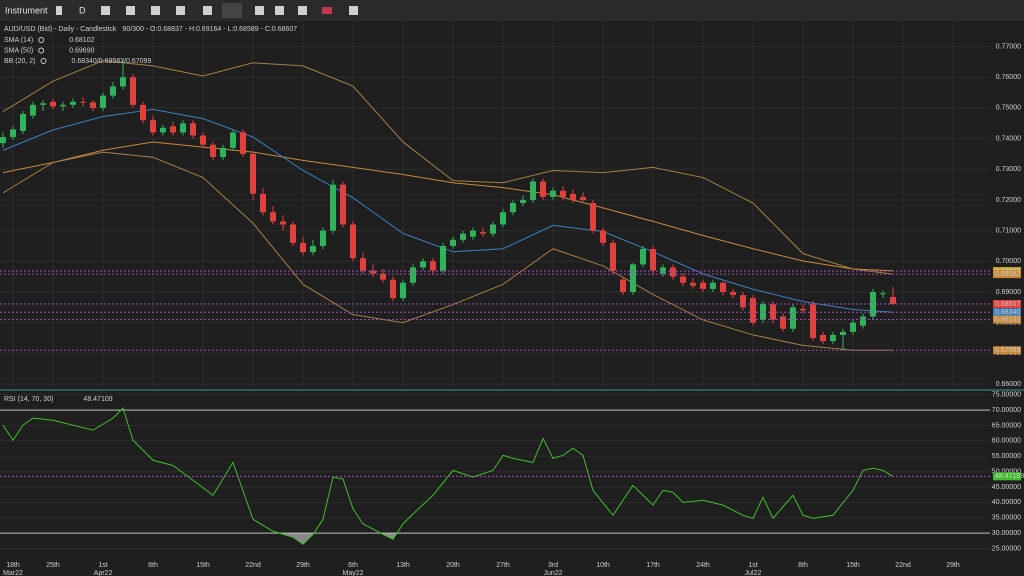  What do you see at coordinates (259, 10) in the screenshot?
I see `indicator-button` at bounding box center [259, 10].